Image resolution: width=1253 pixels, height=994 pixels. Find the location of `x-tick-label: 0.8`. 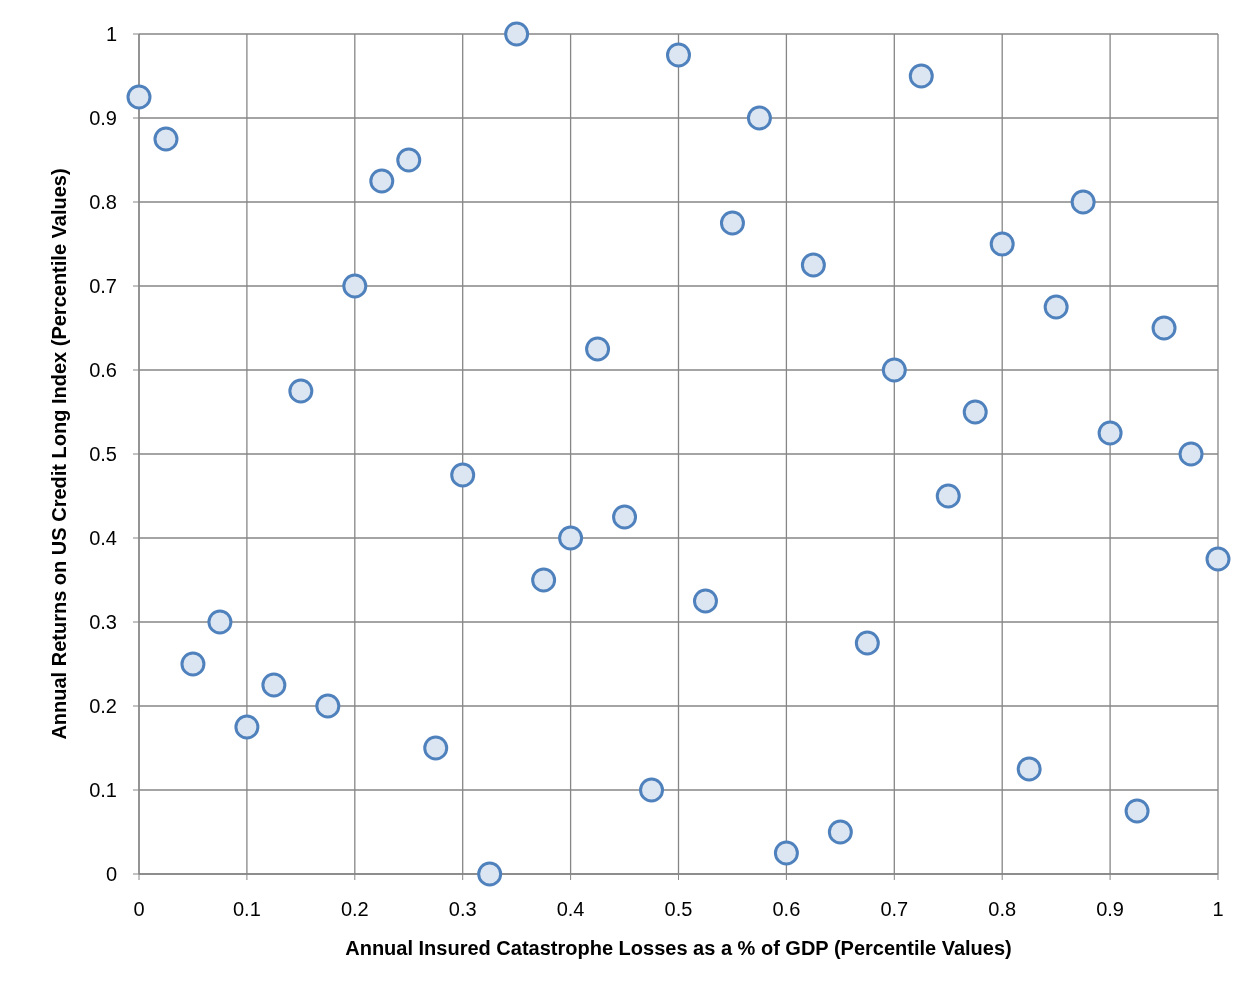

x-tick-label: 0.8 is located at coordinates (1002, 909).